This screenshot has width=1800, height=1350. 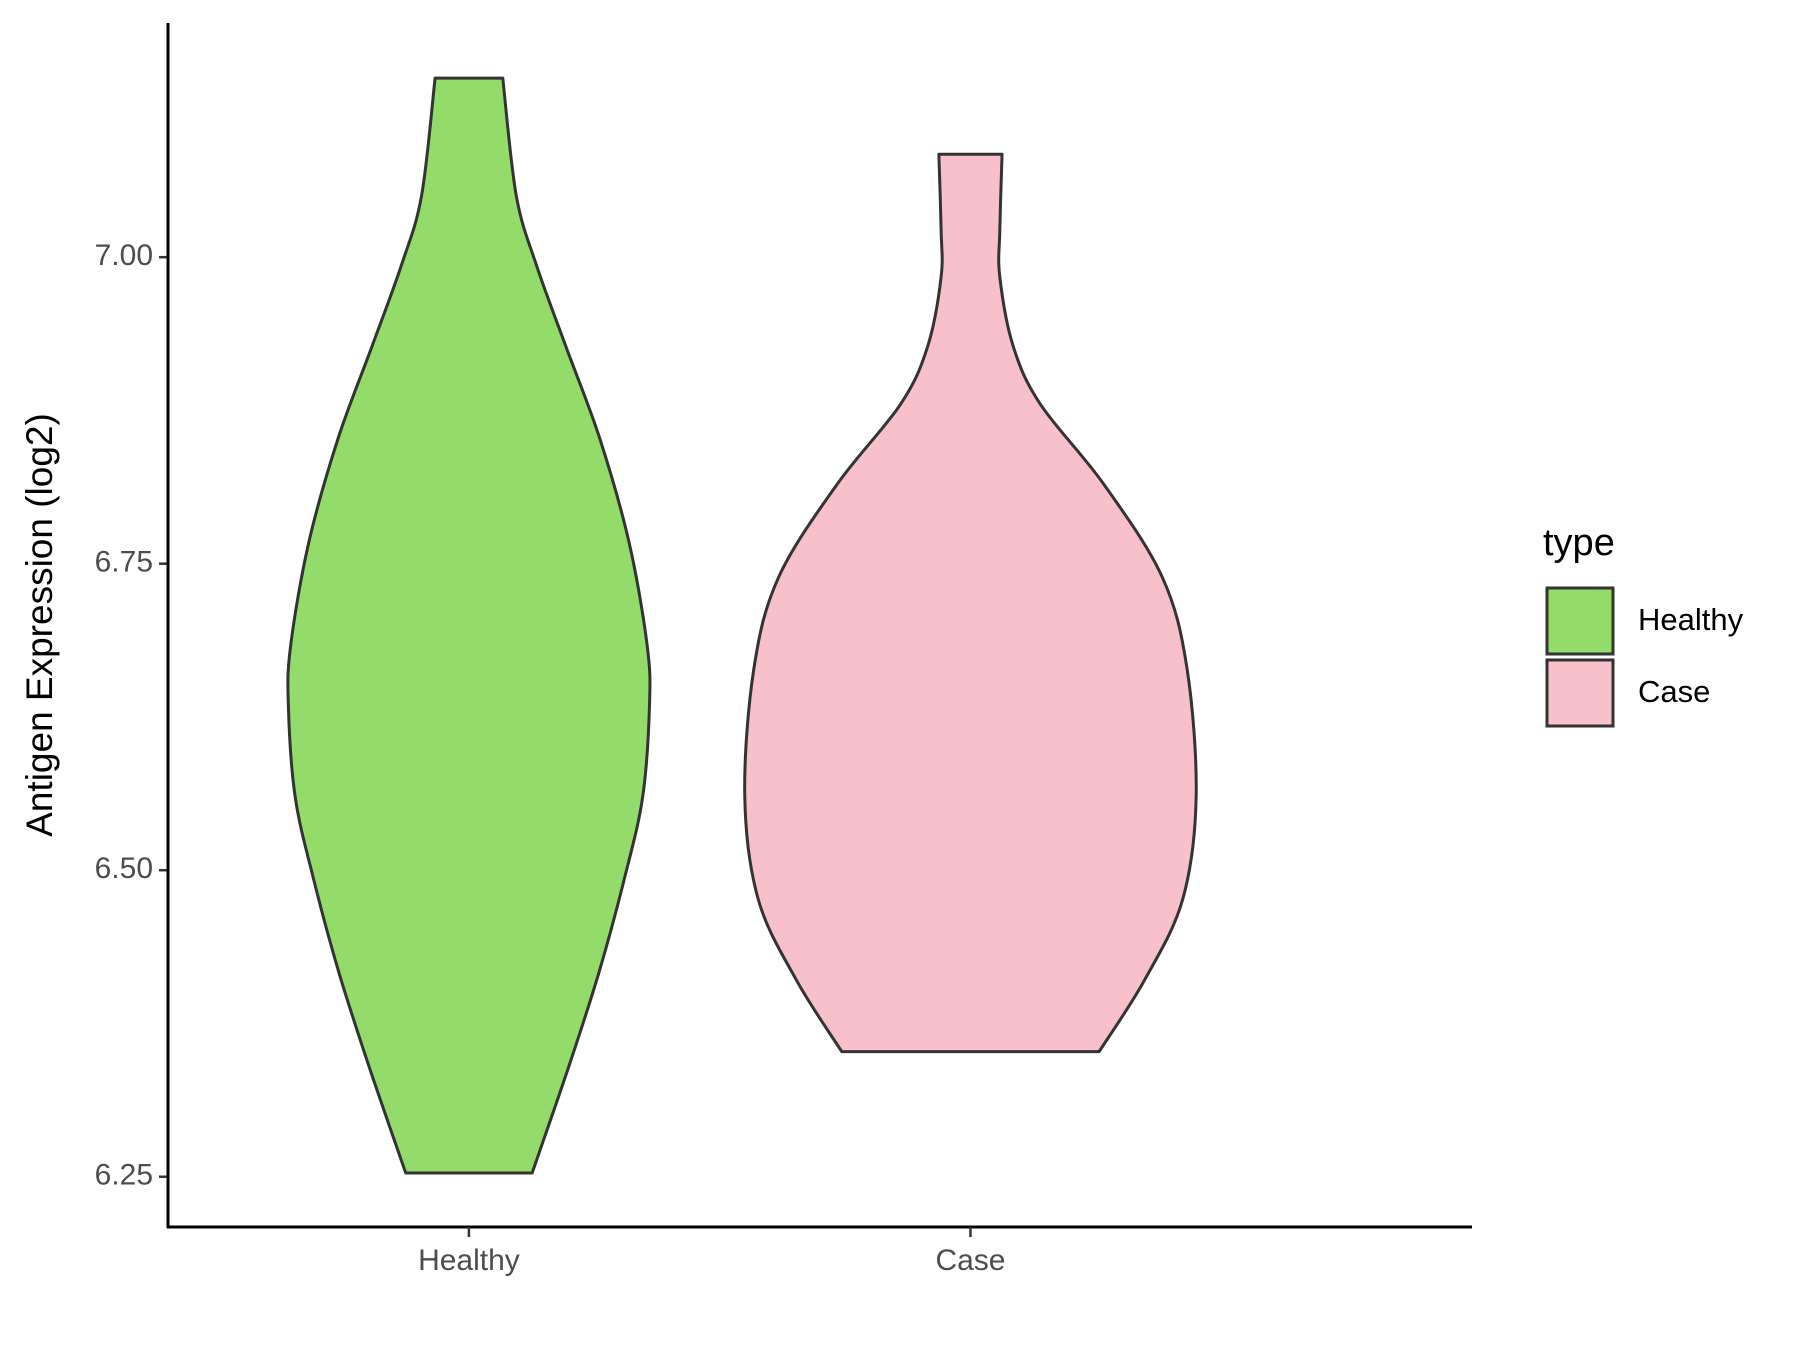 I want to click on legend-title: type, so click(x=1579, y=543).